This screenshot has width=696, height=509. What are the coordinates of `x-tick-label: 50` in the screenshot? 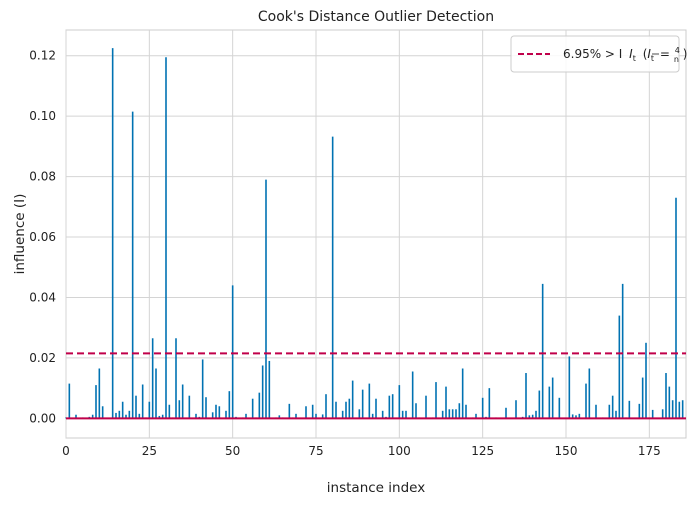 It's located at (232, 451).